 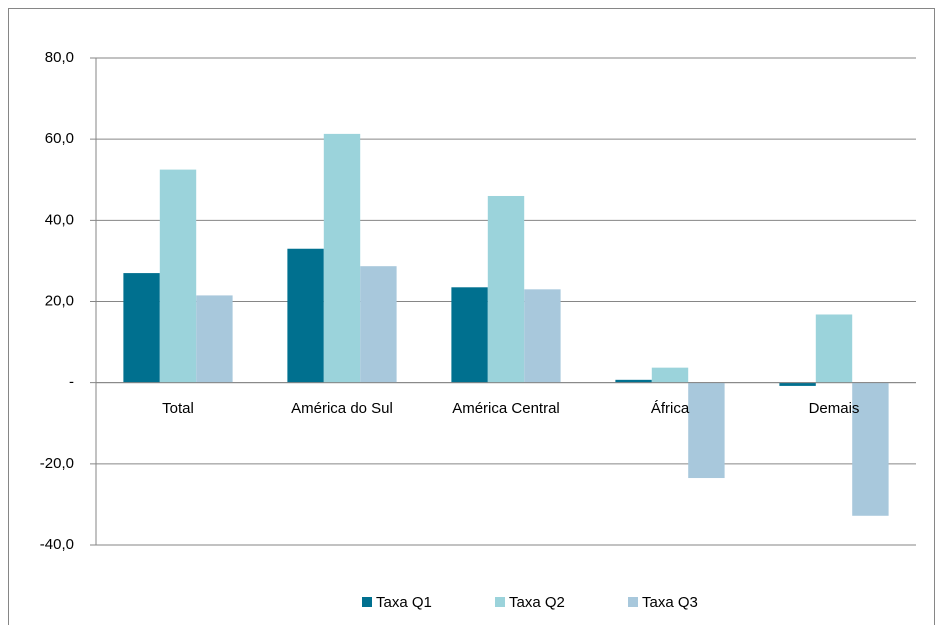 What do you see at coordinates (59, 300) in the screenshot?
I see `y-tick-label: 20,0` at bounding box center [59, 300].